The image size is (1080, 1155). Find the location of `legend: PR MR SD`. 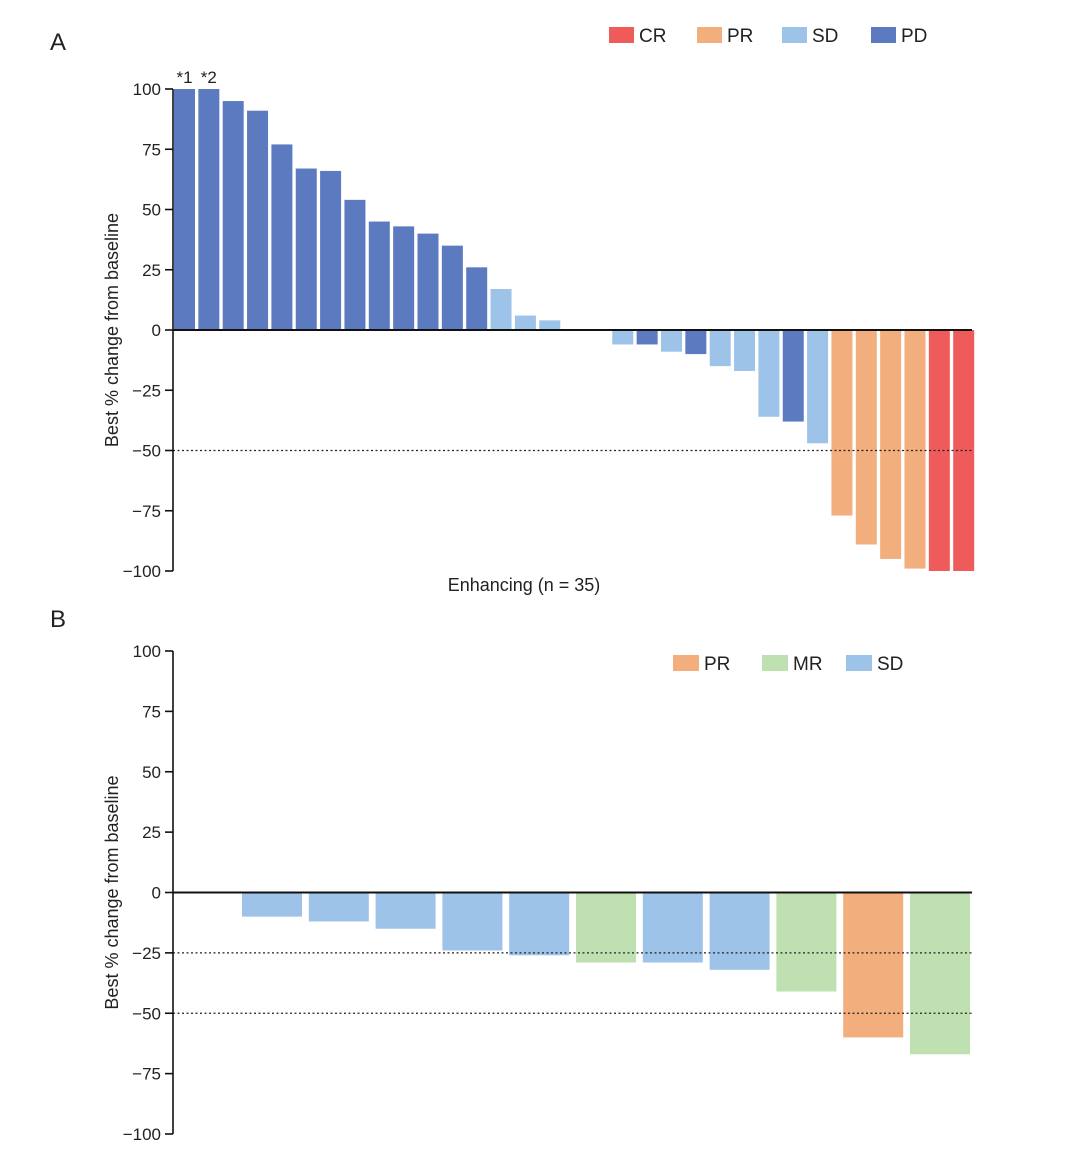

legend: PR MR SD is located at coordinates (788, 664).